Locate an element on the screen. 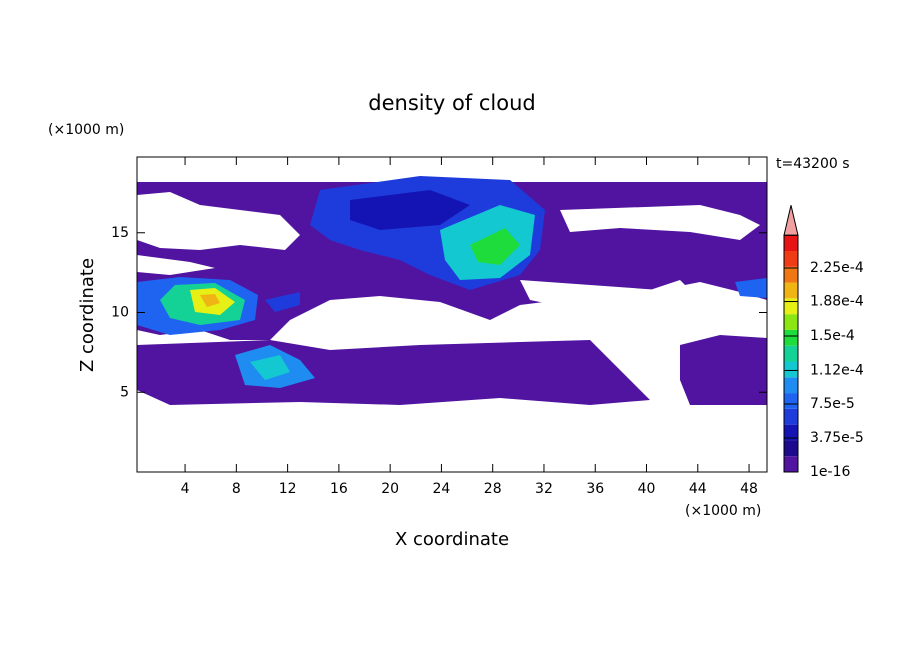  colorbar-label: 3.75e-5 is located at coordinates (837, 438).